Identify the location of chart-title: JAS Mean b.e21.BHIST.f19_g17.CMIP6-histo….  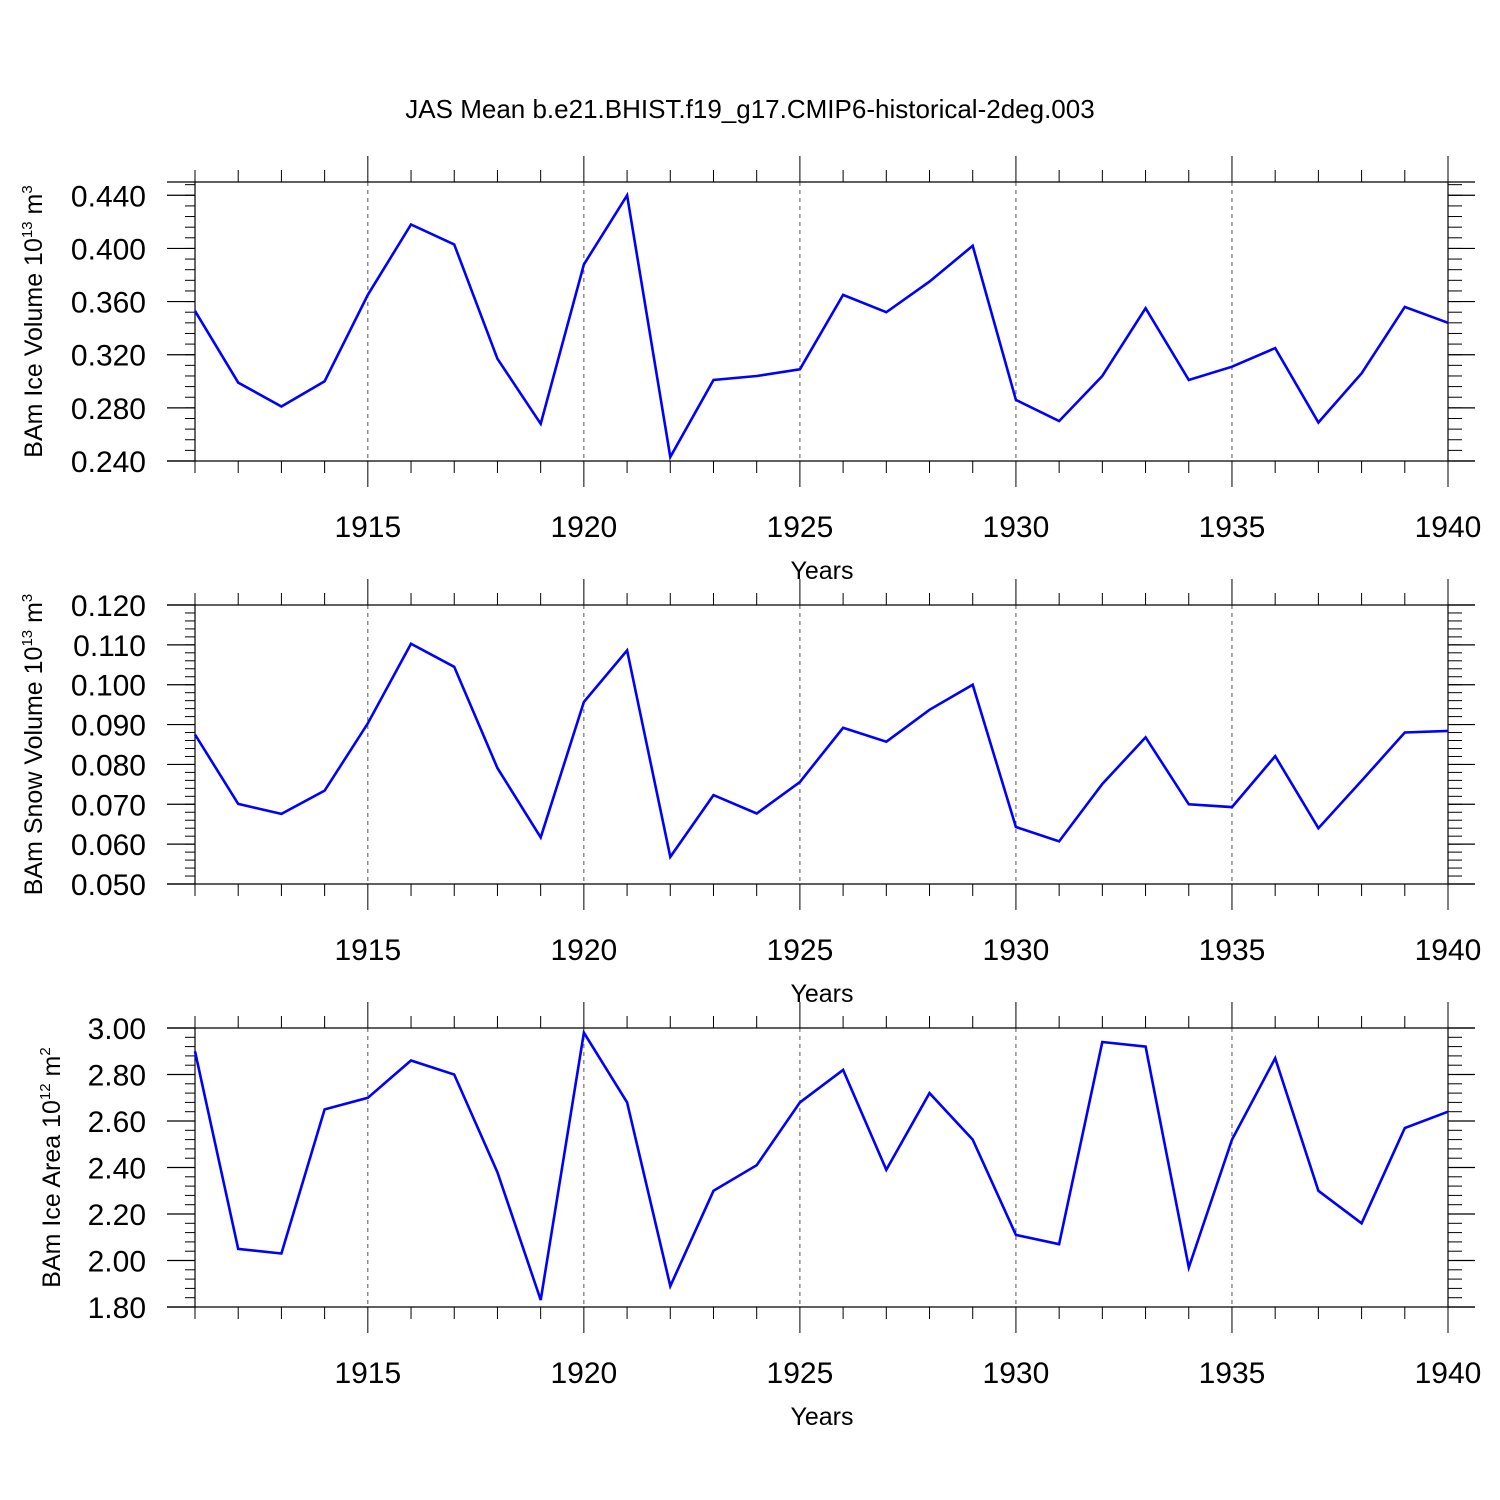
(749, 109).